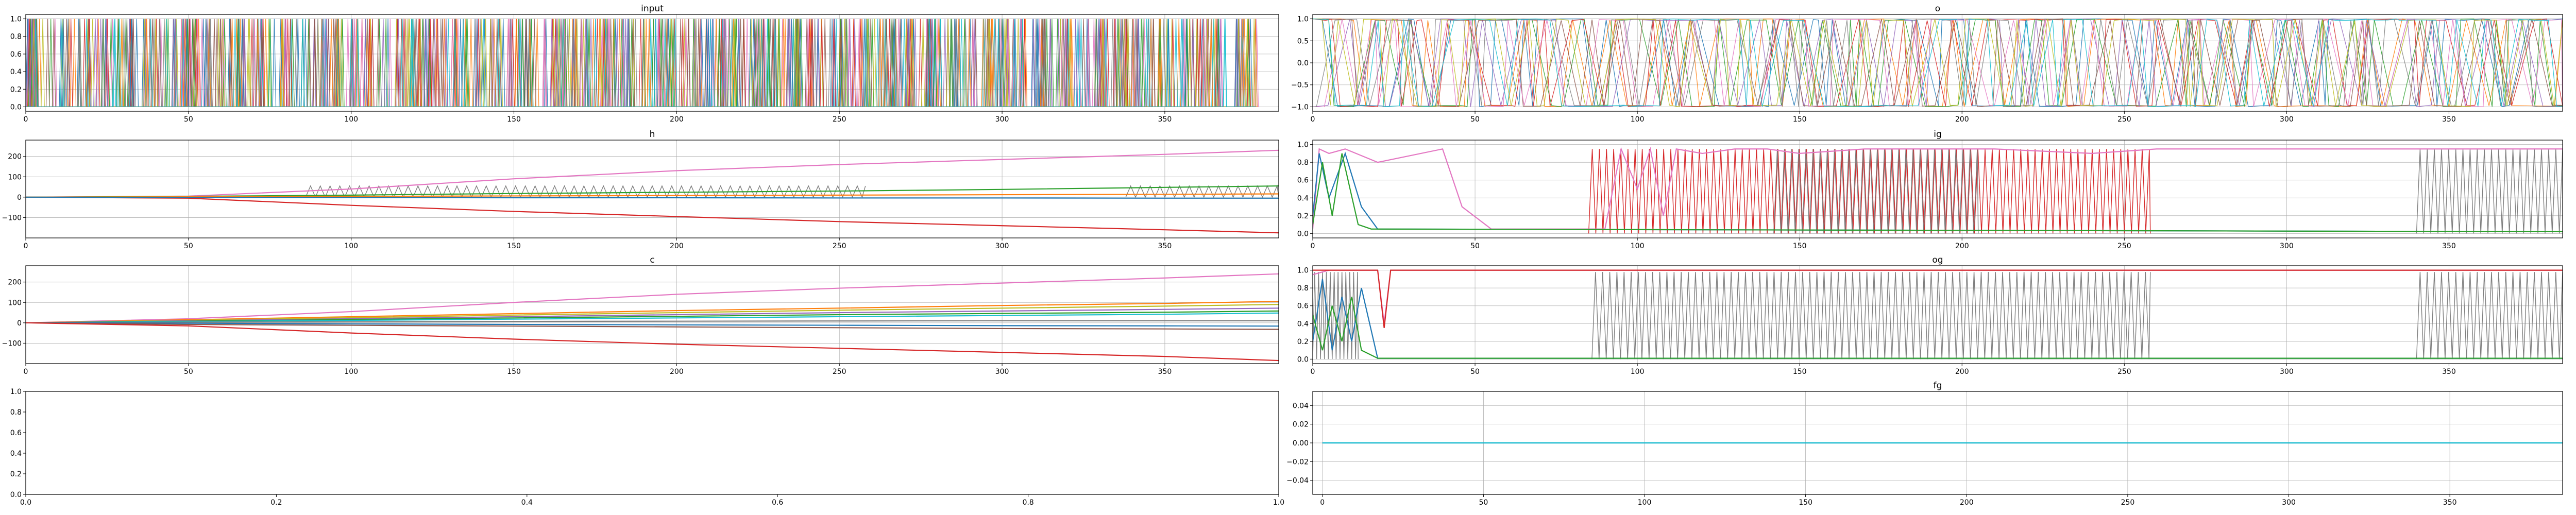  I want to click on y-tick-label: −0.5, so click(1300, 85).